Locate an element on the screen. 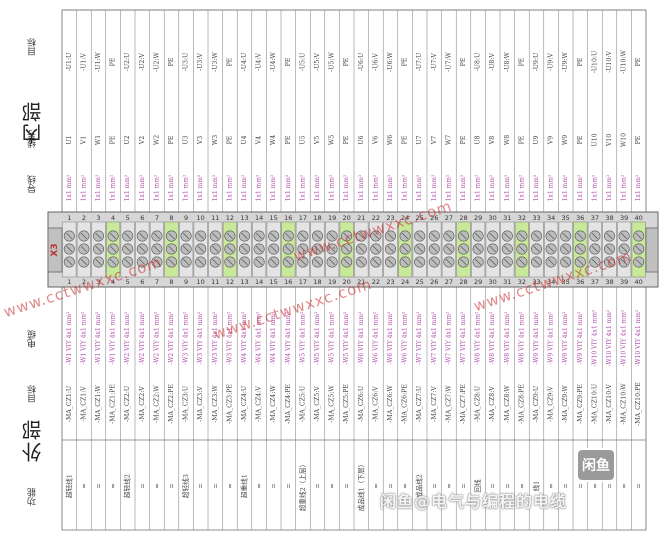 This screenshot has width=668, height=548. terminal-number-bottom: 5 is located at coordinates (128, 282).